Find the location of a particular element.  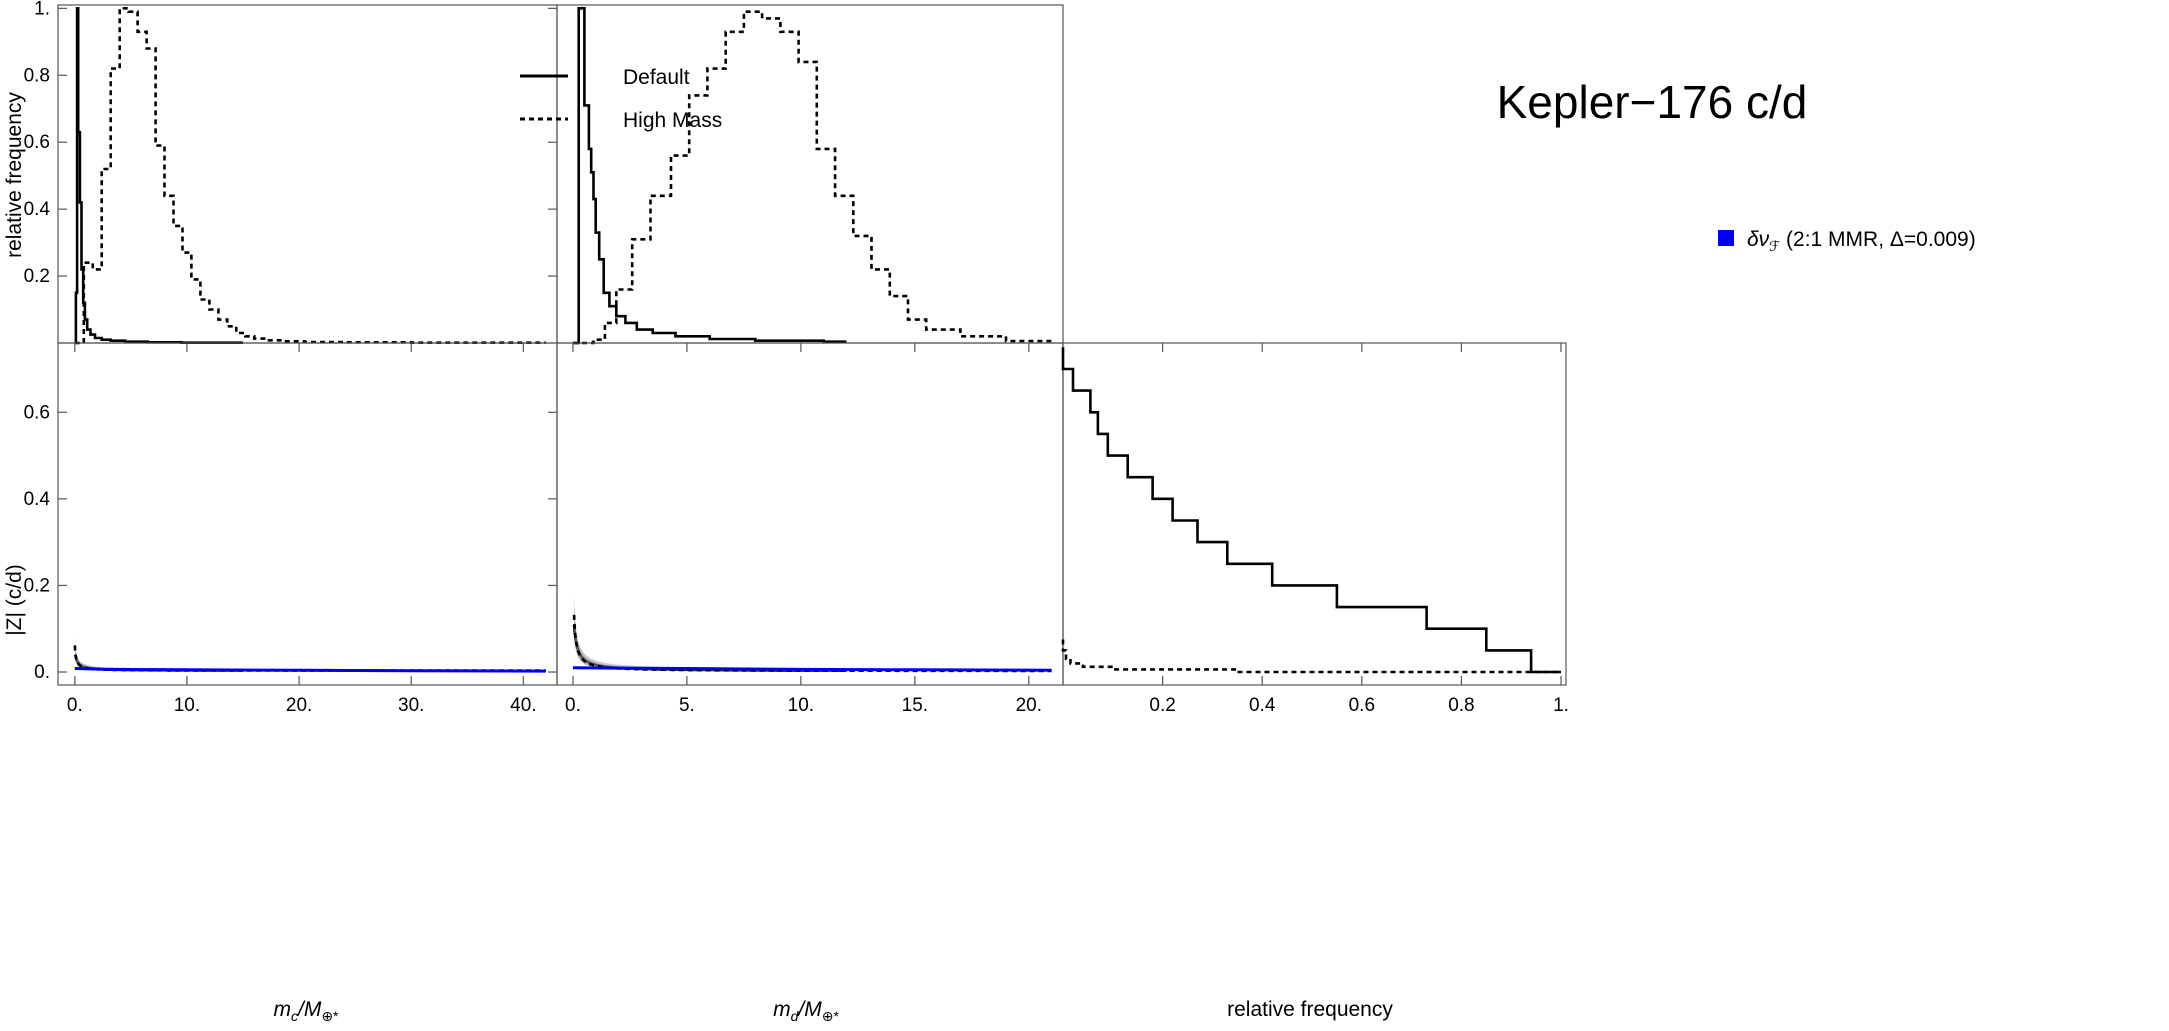

z-histogram-frame is located at coordinates (1314, 514).